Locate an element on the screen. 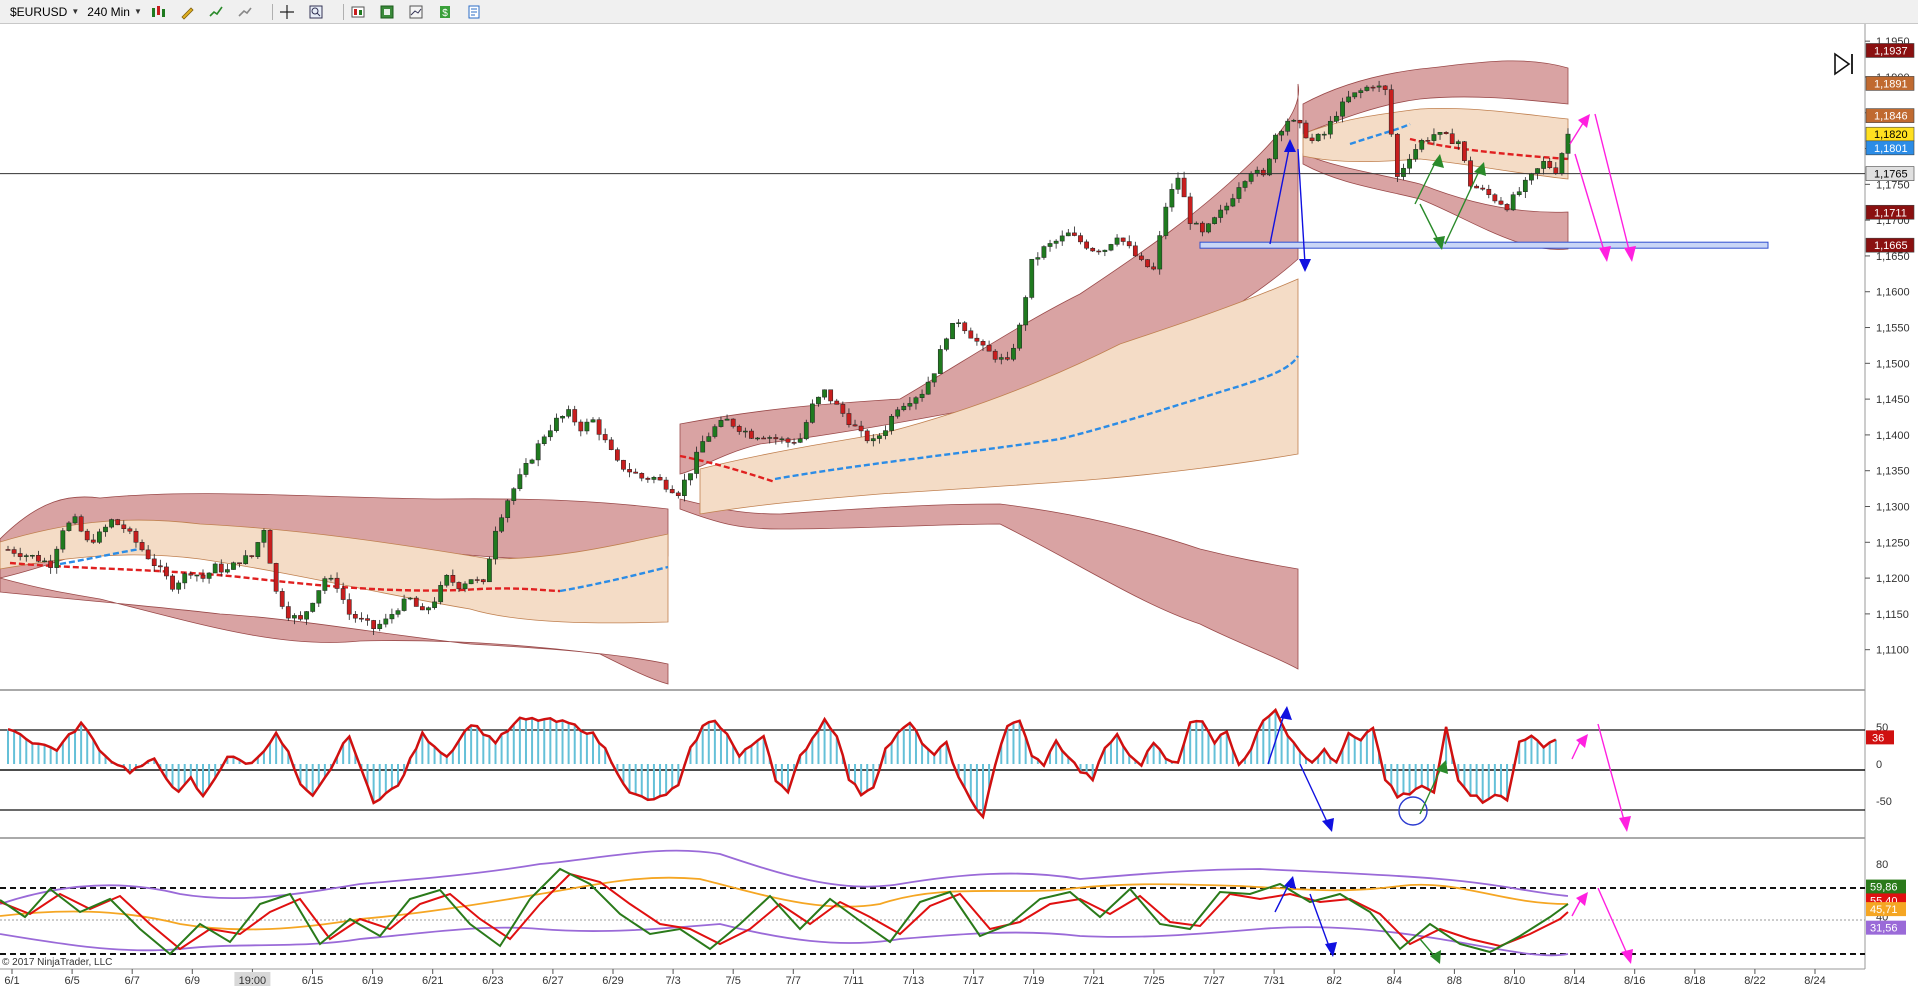 The image size is (1918, 994). inner-band-segment is located at coordinates (1435, 143).